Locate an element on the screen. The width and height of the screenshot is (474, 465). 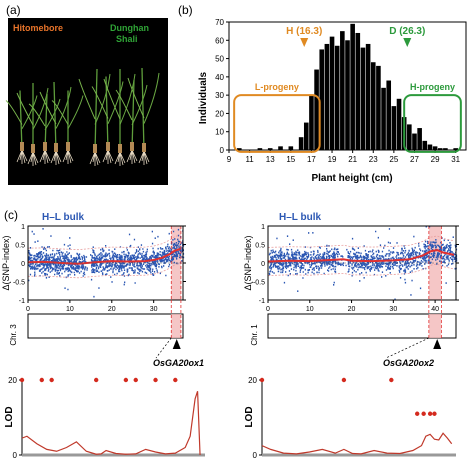
panel-label-c: (c) is located at coordinates (11, 215).